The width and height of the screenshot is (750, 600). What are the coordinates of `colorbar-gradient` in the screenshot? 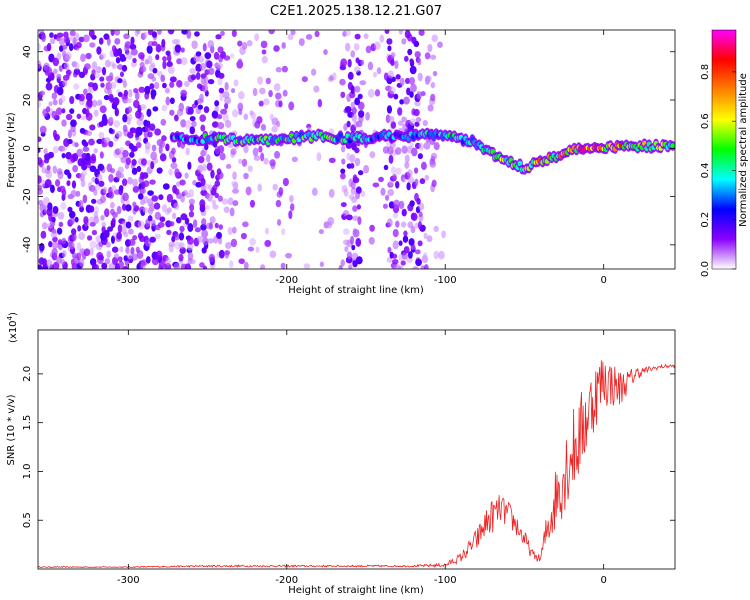 It's located at (724, 149).